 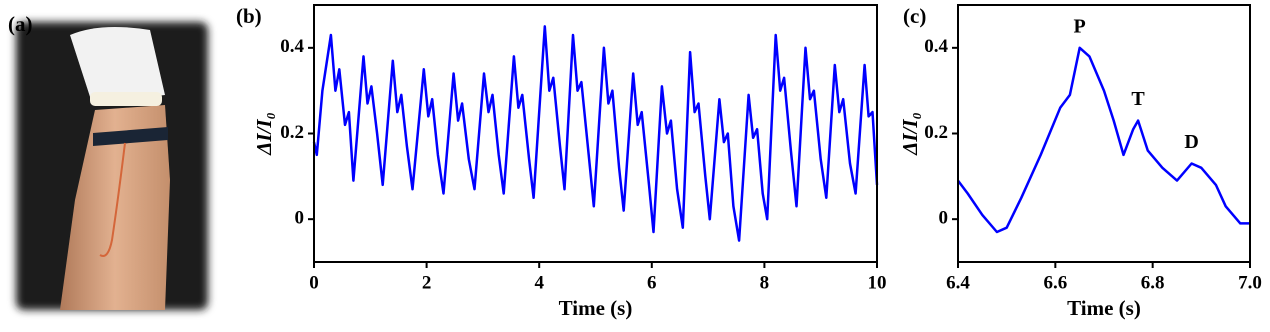 I want to click on peak-annotation: P, so click(x=1080, y=26).